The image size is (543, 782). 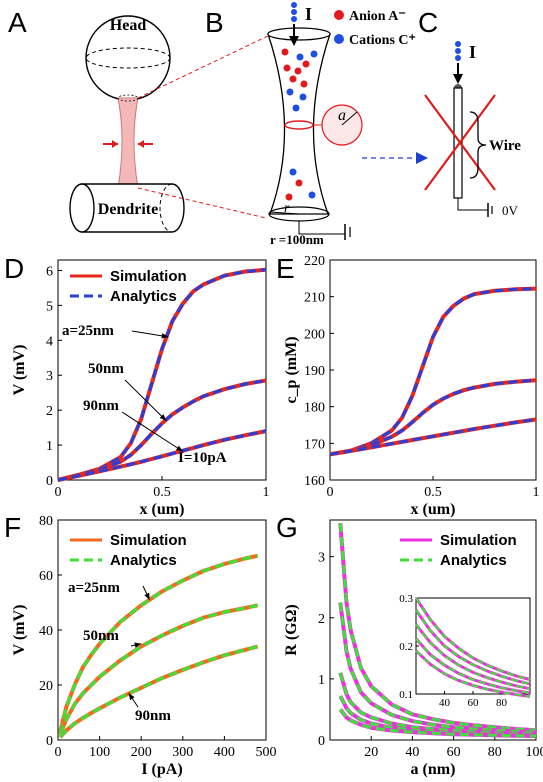 I want to click on y-tick-label: 190, so click(x=314, y=371).